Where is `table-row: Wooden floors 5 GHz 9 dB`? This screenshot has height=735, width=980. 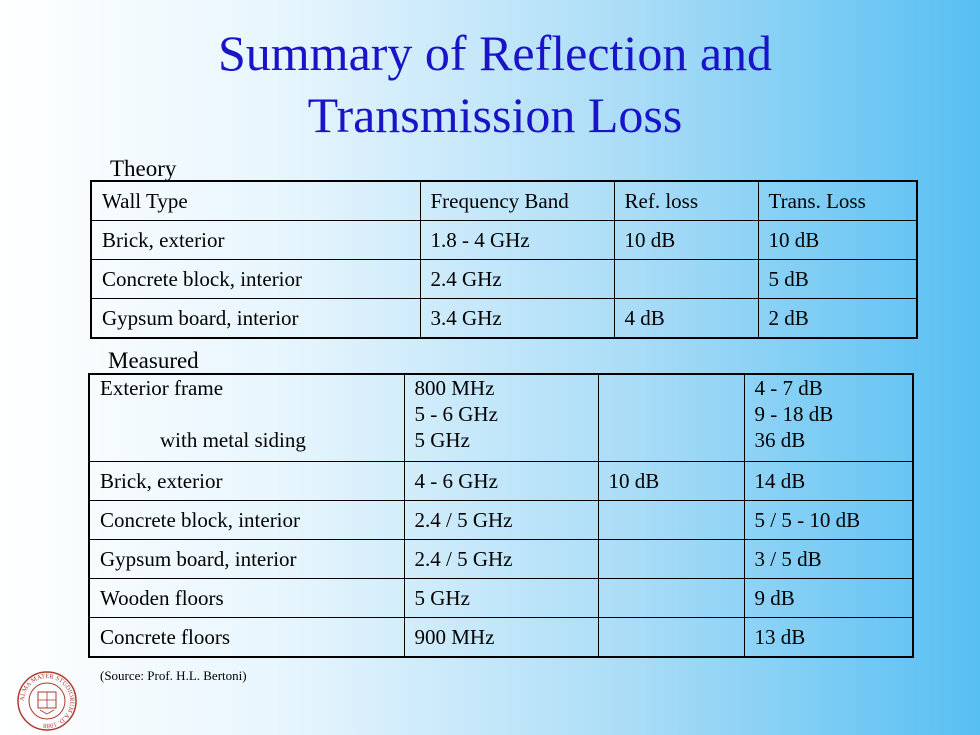 table-row: Wooden floors 5 GHz 9 dB is located at coordinates (501, 598).